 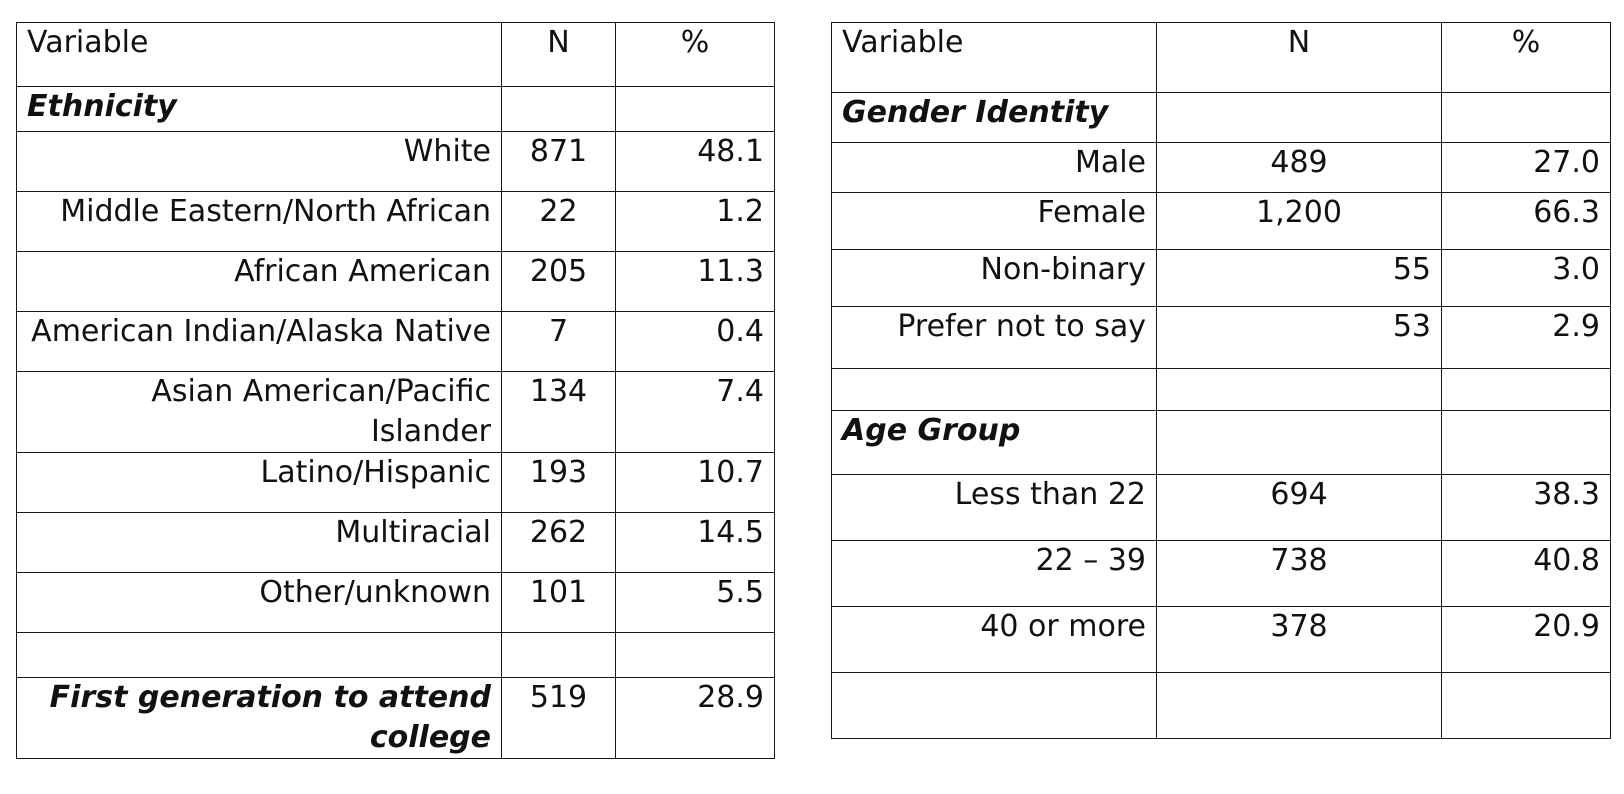 What do you see at coordinates (558, 412) in the screenshot?
I see `row-n: 134` at bounding box center [558, 412].